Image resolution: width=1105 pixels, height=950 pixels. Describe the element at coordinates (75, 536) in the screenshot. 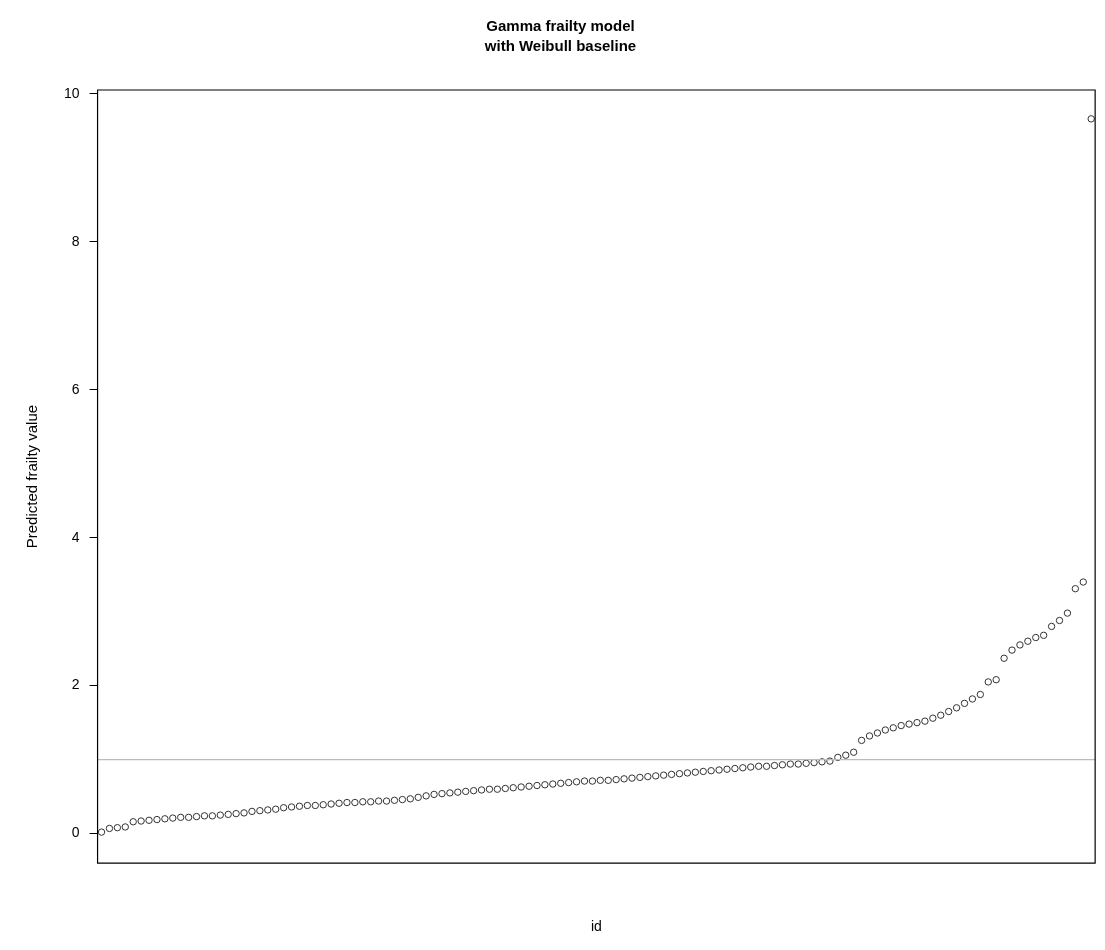

I see `y-tick-label: 4` at that location.